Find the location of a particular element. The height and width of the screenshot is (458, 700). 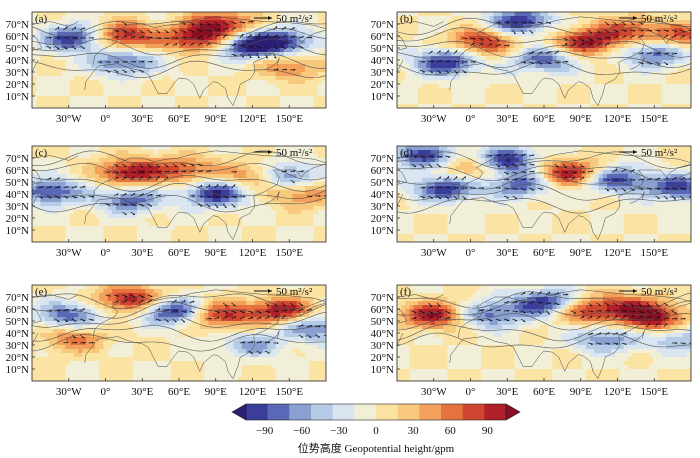

x-tick-label: 150°E is located at coordinates (289, 119).